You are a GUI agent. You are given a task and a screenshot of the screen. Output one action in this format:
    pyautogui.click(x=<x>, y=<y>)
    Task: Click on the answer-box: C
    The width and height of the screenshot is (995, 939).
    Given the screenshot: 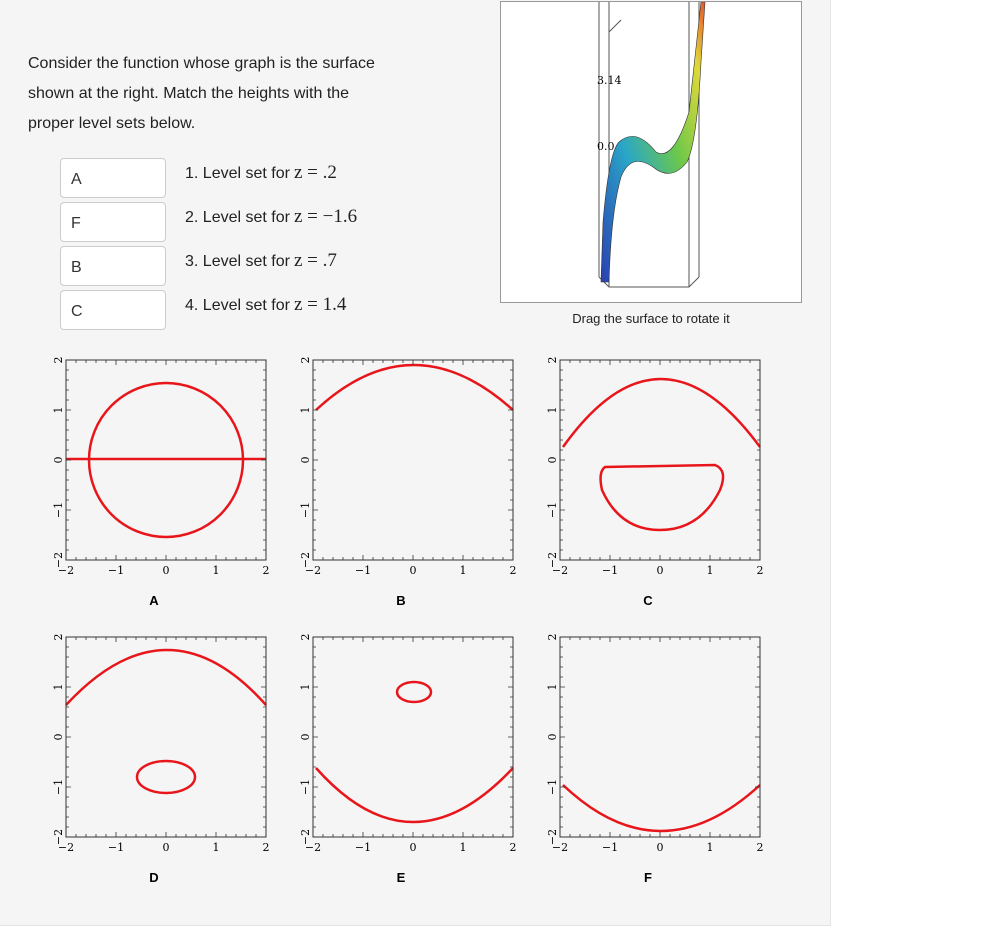 What is the action you would take?
    pyautogui.click(x=113, y=310)
    